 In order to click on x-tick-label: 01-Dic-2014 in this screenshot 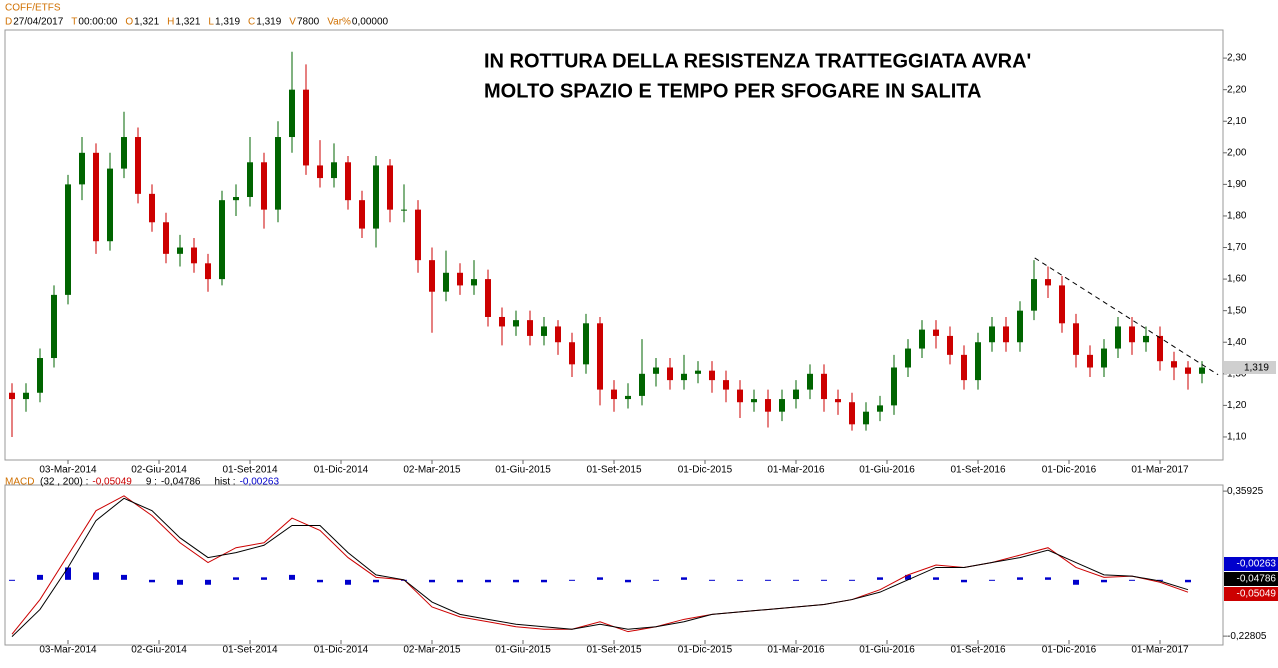, I will do `click(341, 650)`.